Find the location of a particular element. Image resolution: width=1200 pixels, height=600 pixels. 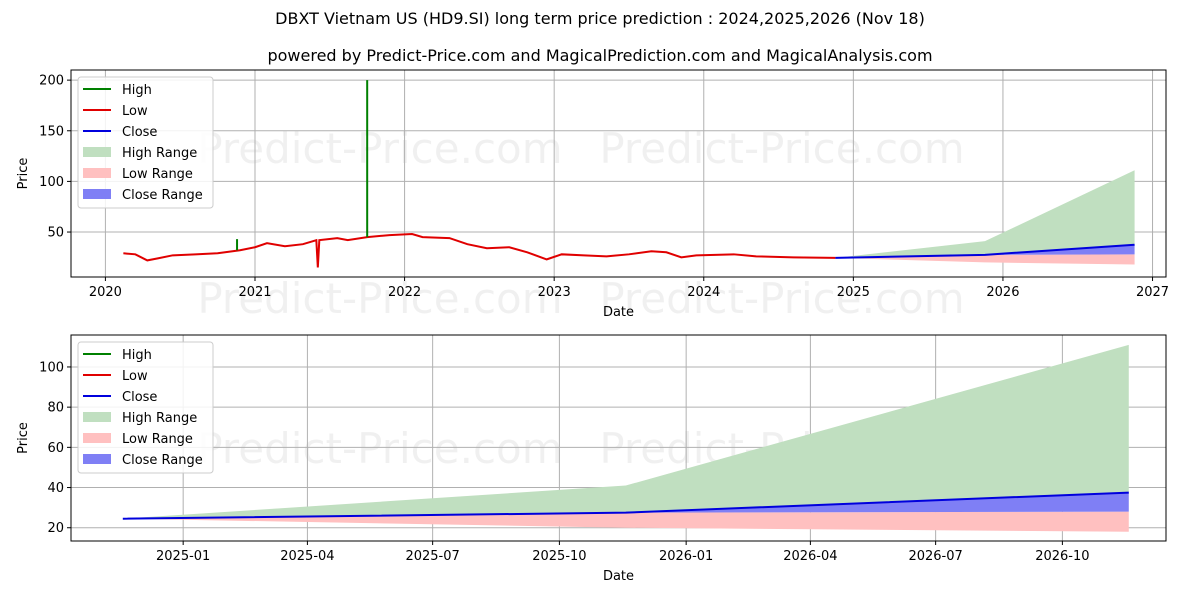

y-tick-label: 20 is located at coordinates (55, 528).